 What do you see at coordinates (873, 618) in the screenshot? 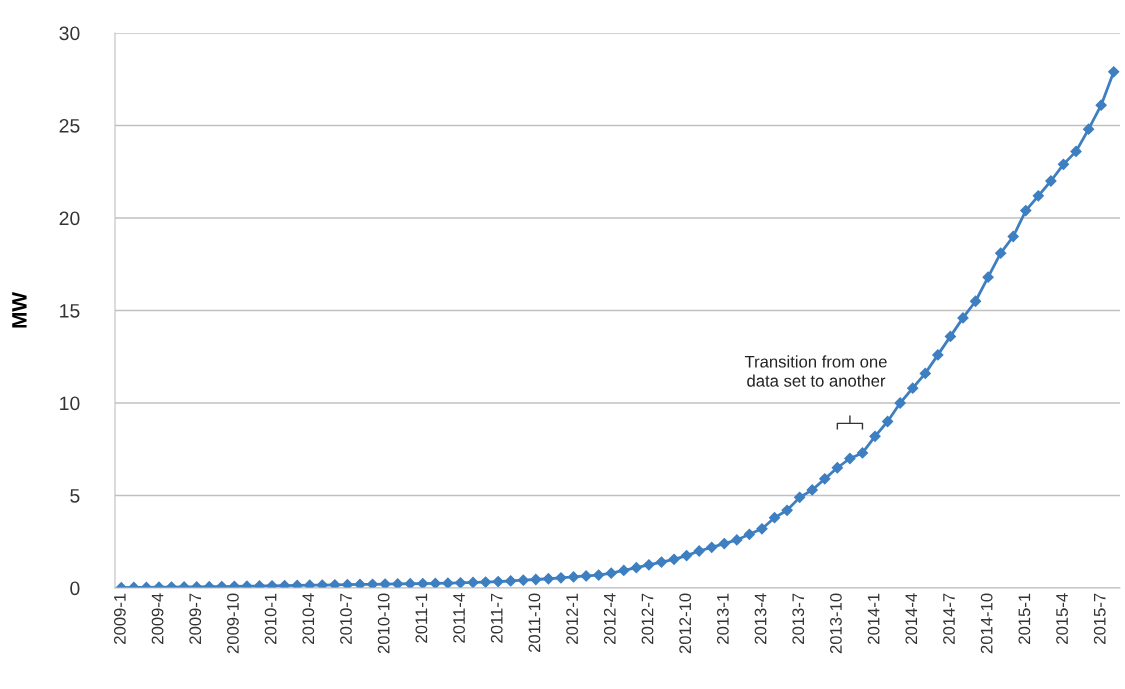
I see `x-tick-label: 2014-1` at bounding box center [873, 618].